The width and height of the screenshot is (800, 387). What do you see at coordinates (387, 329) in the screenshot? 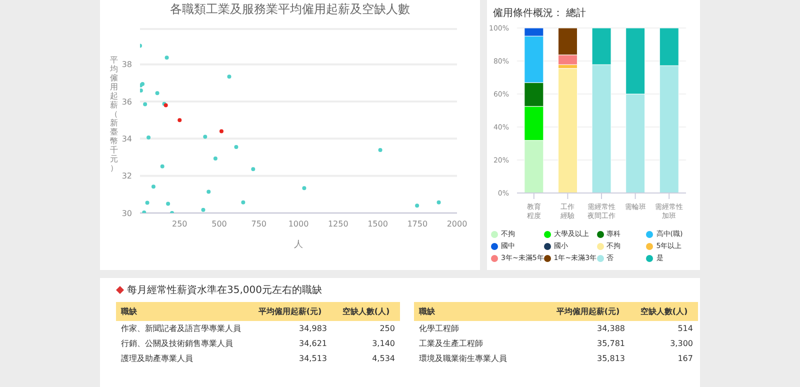
I see `text: 250` at bounding box center [387, 329].